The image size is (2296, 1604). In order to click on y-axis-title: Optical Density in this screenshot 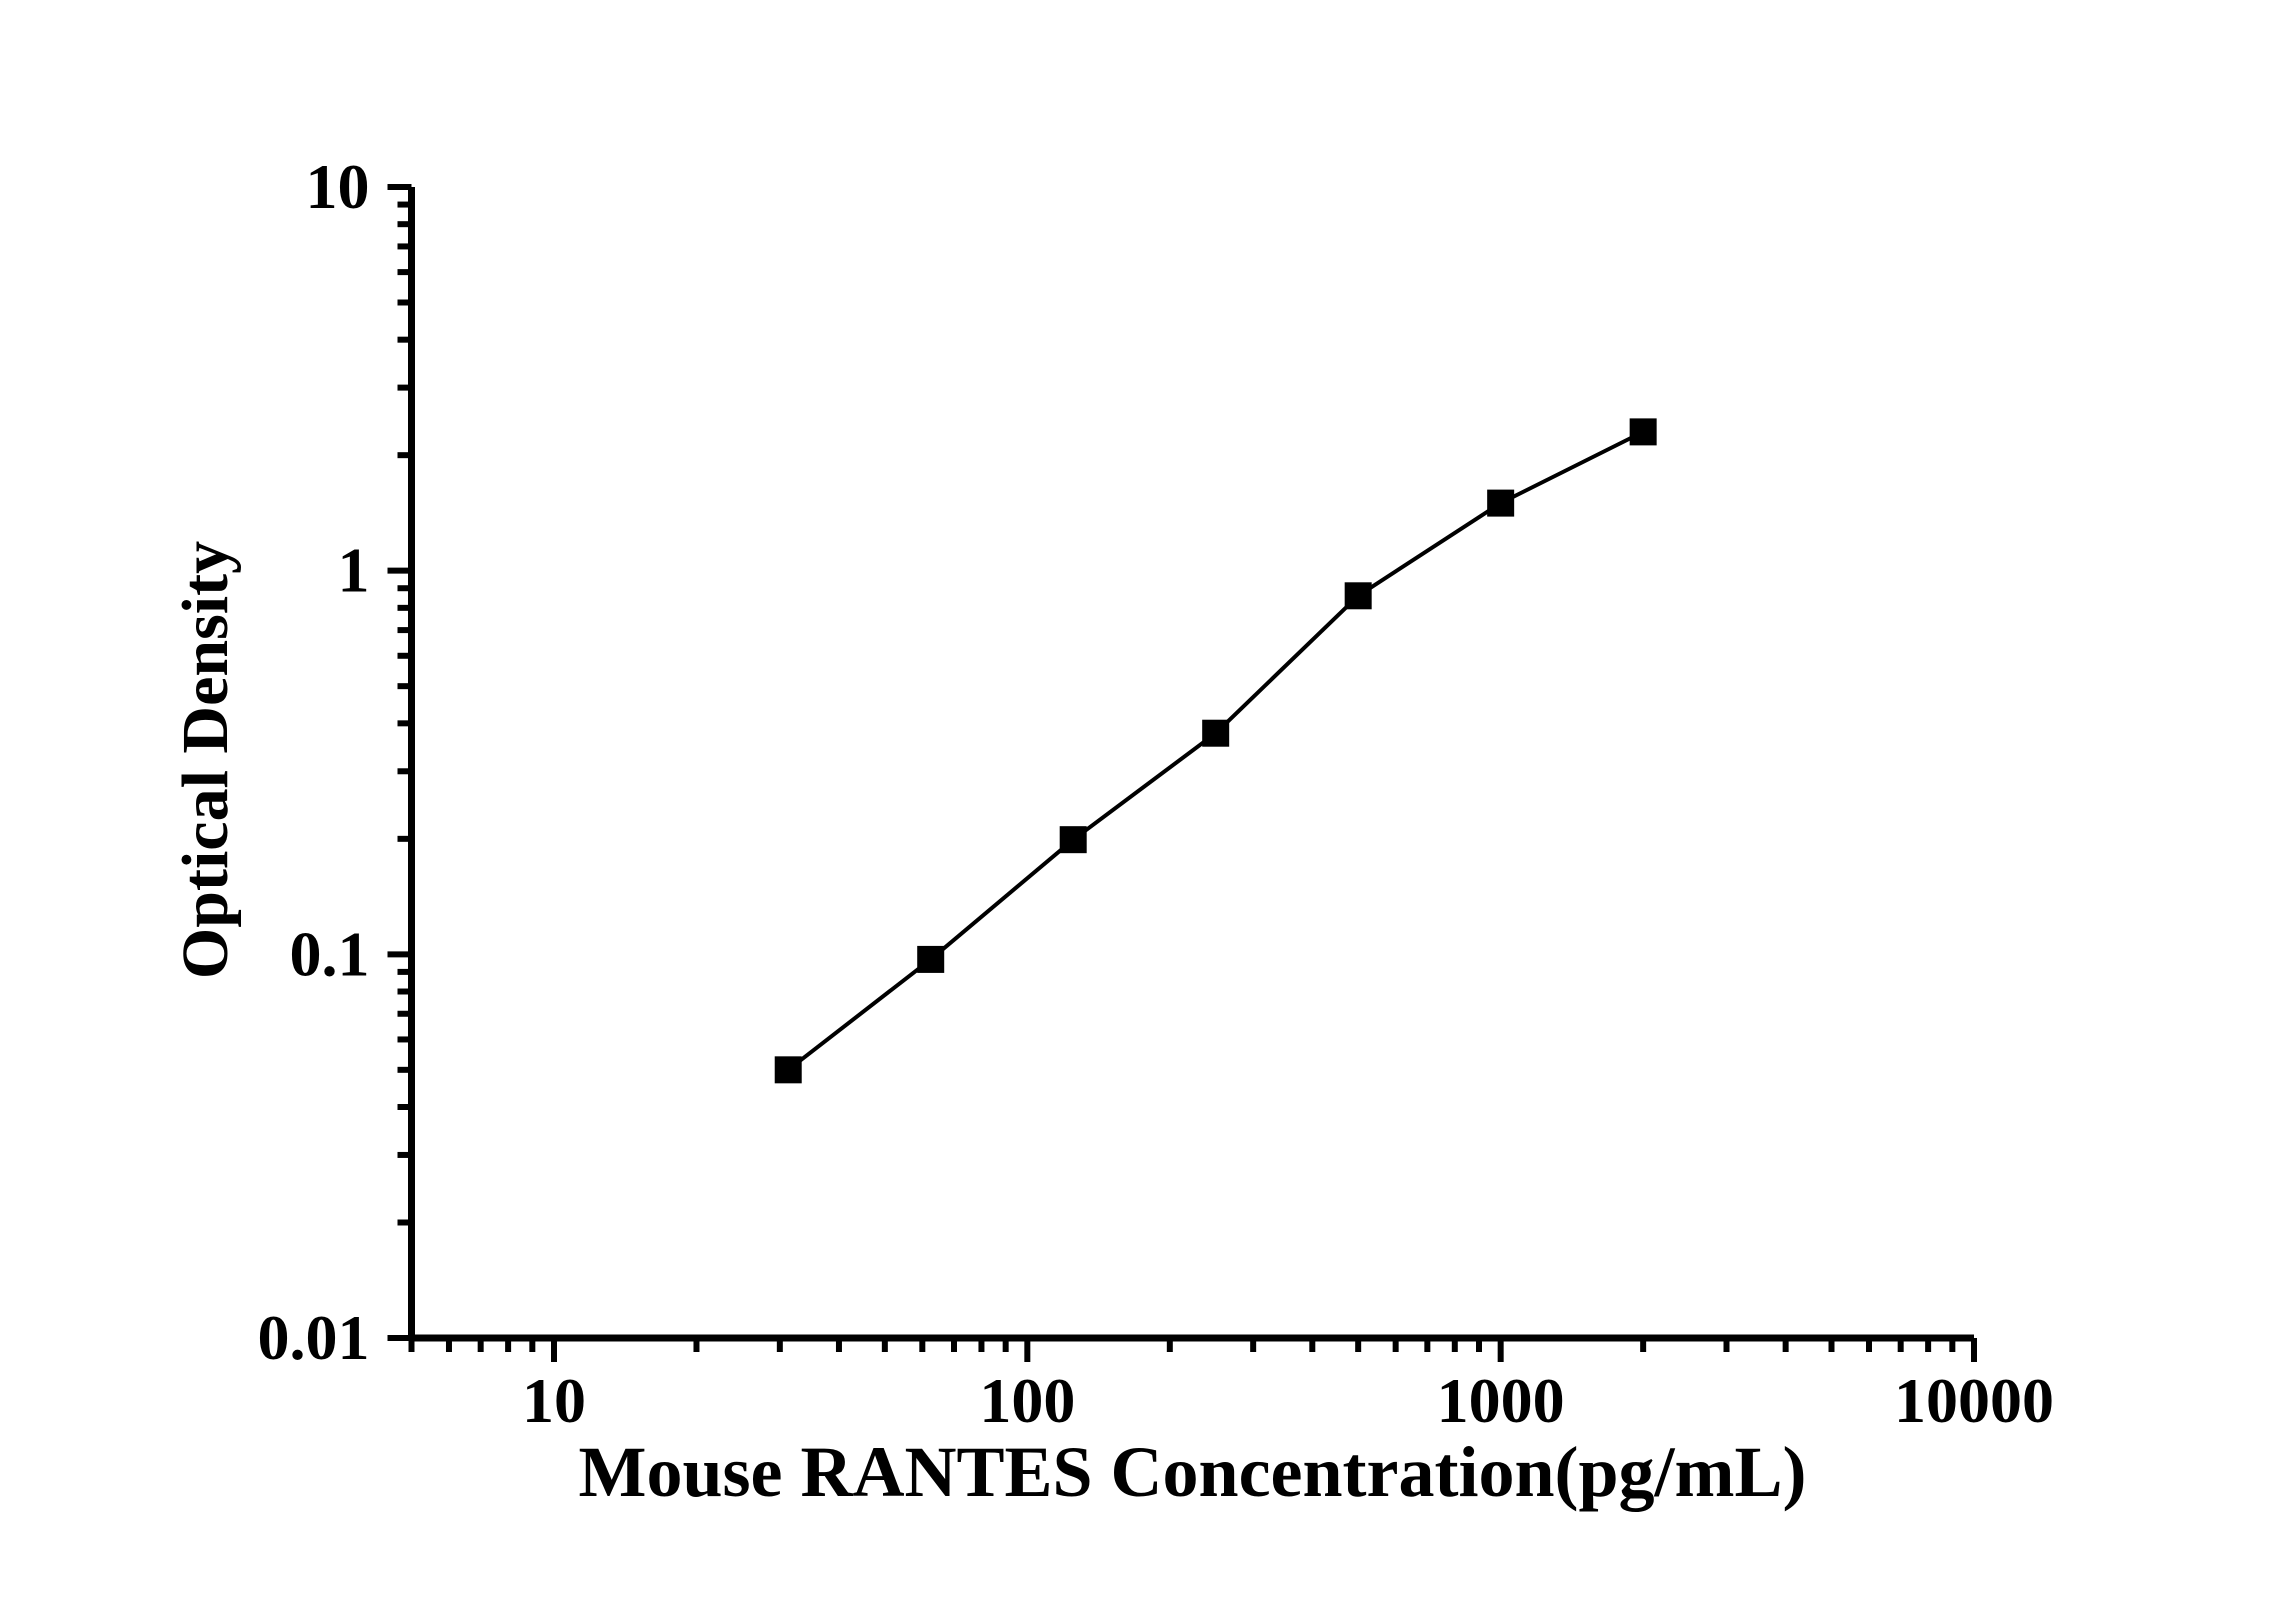, I will do `click(205, 760)`.